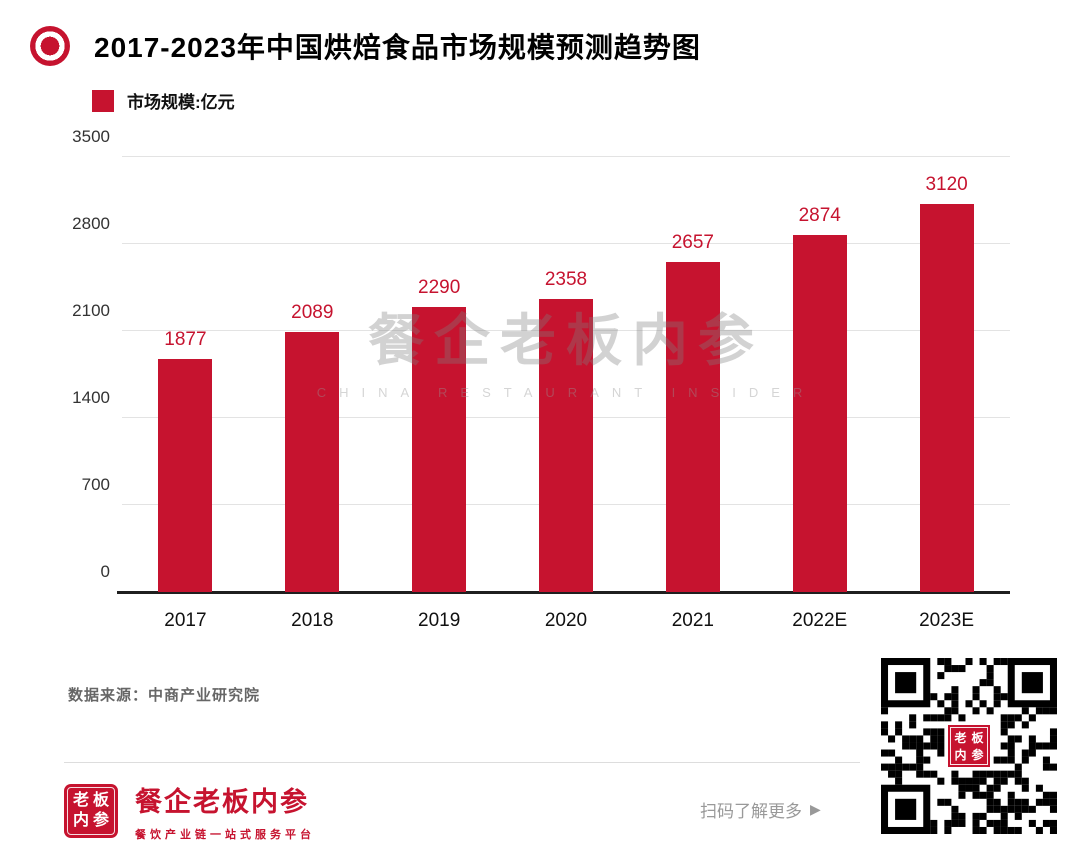 The width and height of the screenshot is (1080, 852). I want to click on bar-column: 2874, so click(819, 374).